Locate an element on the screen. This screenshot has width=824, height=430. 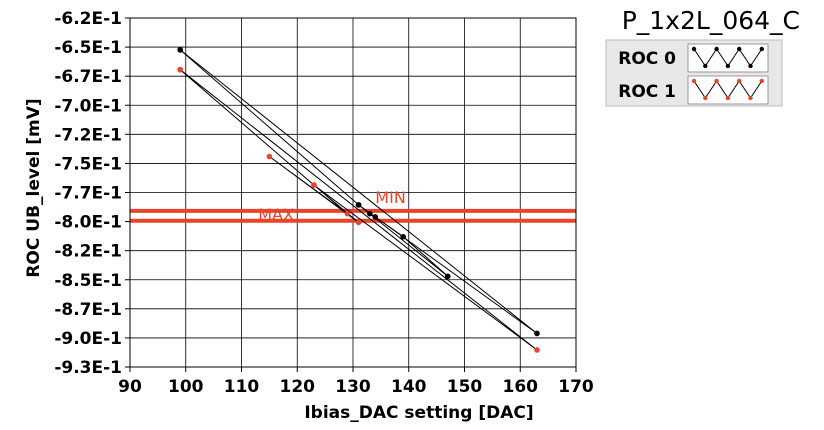
x-tick-label: 150 is located at coordinates (465, 387).